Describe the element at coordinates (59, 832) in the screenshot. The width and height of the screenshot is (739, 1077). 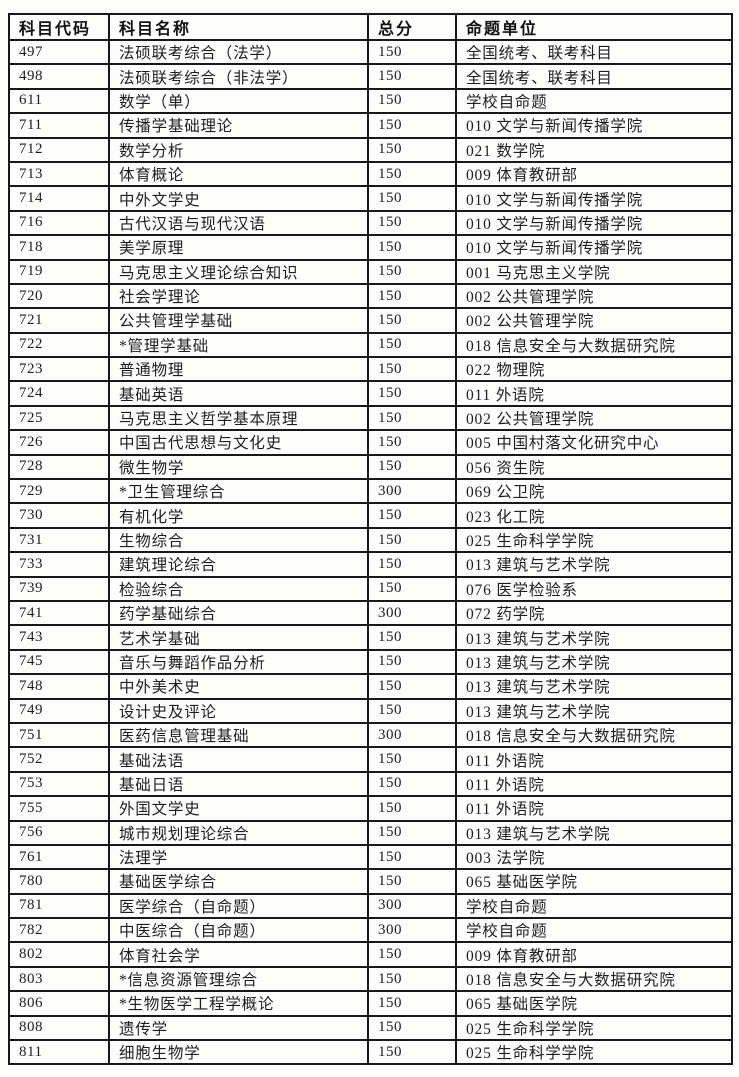
I see `subject-code-cell: 756` at that location.